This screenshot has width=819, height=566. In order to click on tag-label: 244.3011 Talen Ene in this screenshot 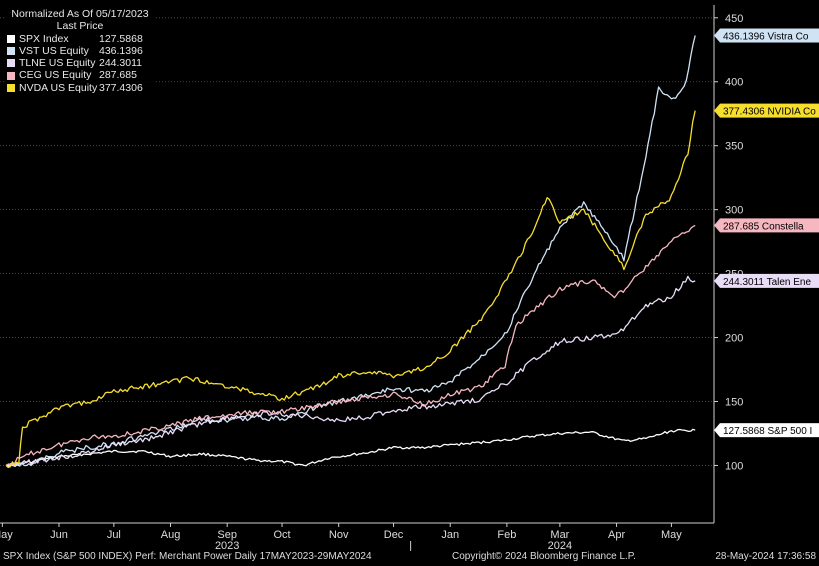, I will do `click(767, 282)`.